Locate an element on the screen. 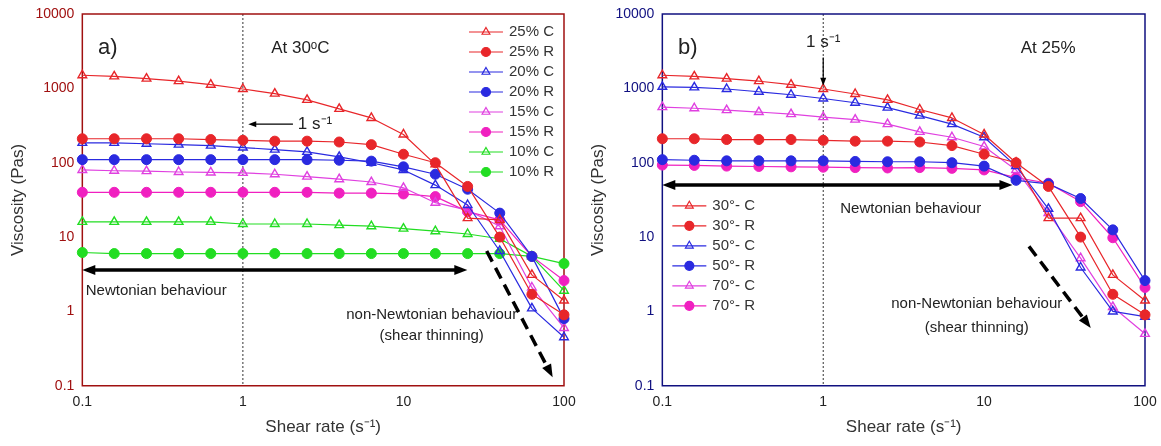  annotation: a) is located at coordinates (107, 46).